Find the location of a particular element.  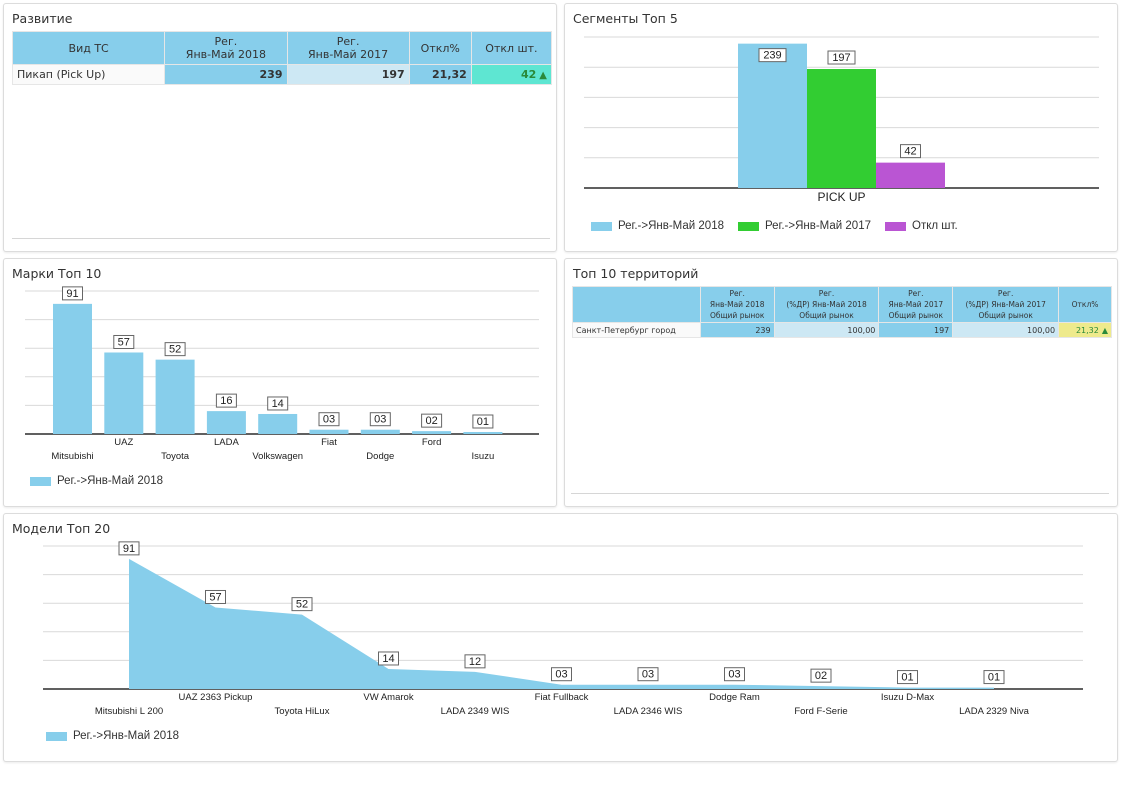

x-tick-label: UAZ is located at coordinates (123, 442).